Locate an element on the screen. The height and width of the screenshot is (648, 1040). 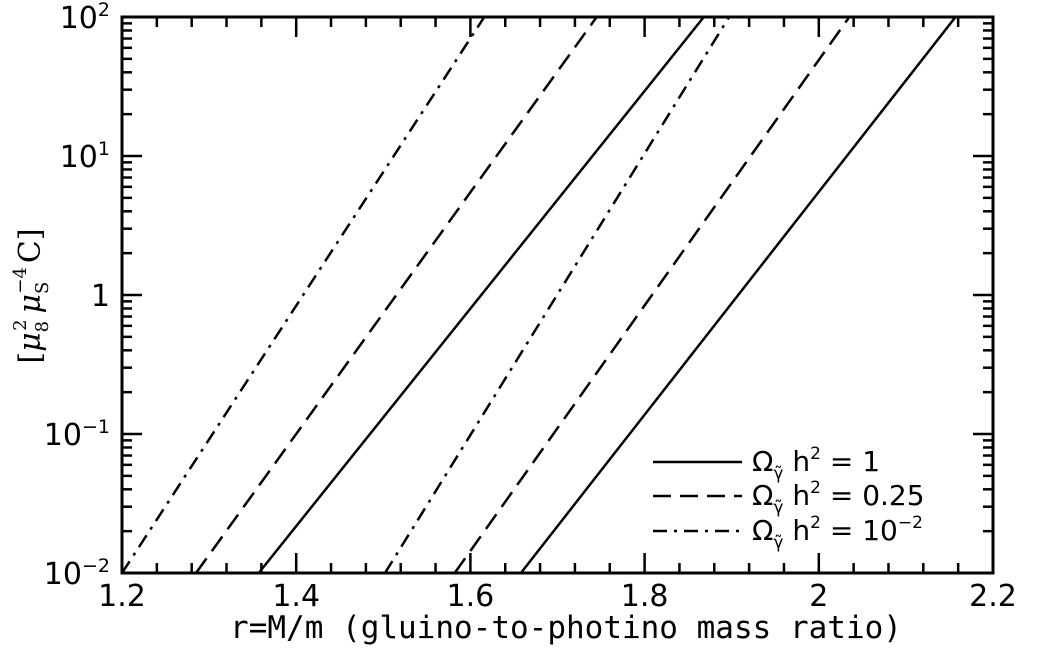
y-tick-label: 10⁻² is located at coordinates (77, 573).